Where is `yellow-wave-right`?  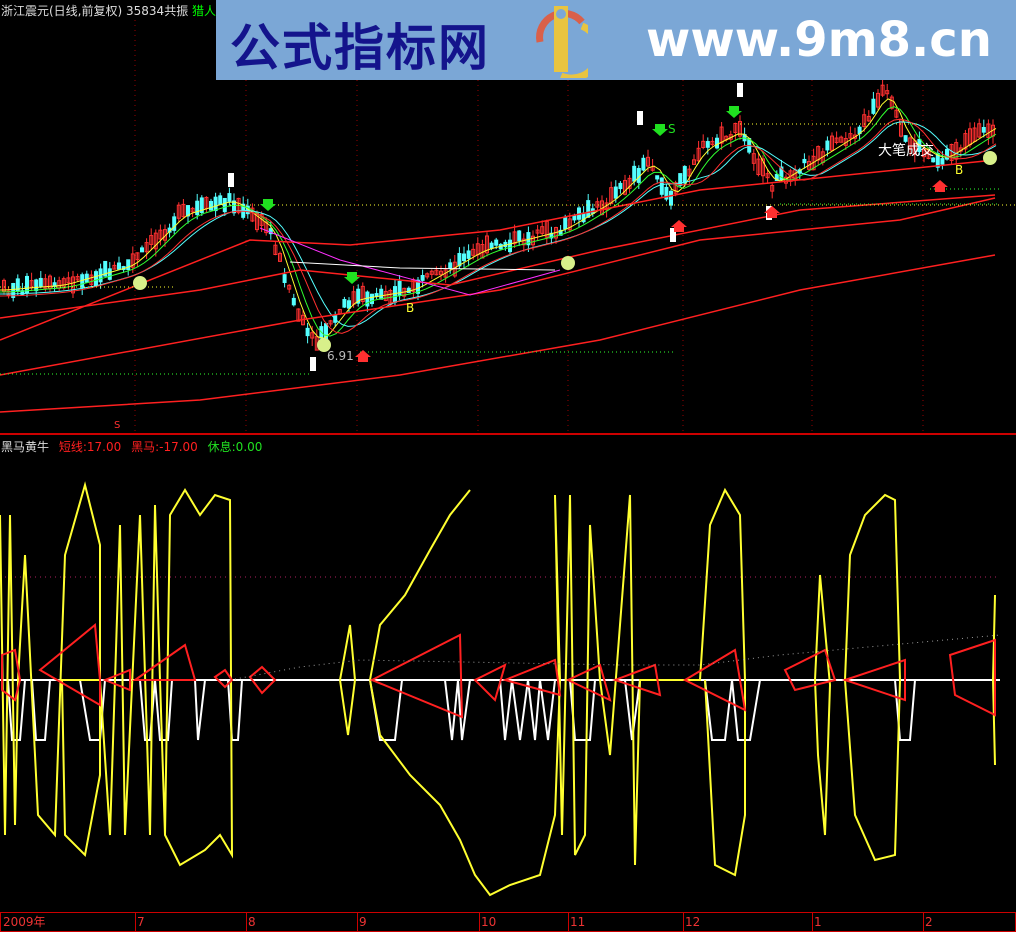 yellow-wave-right is located at coordinates (823, 705).